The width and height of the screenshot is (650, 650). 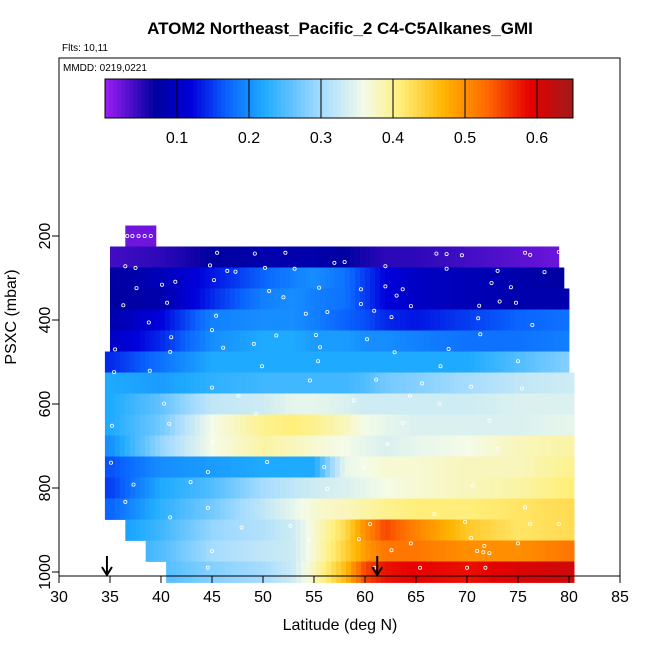 I want to click on x-tick-label: 40, so click(x=161, y=597).